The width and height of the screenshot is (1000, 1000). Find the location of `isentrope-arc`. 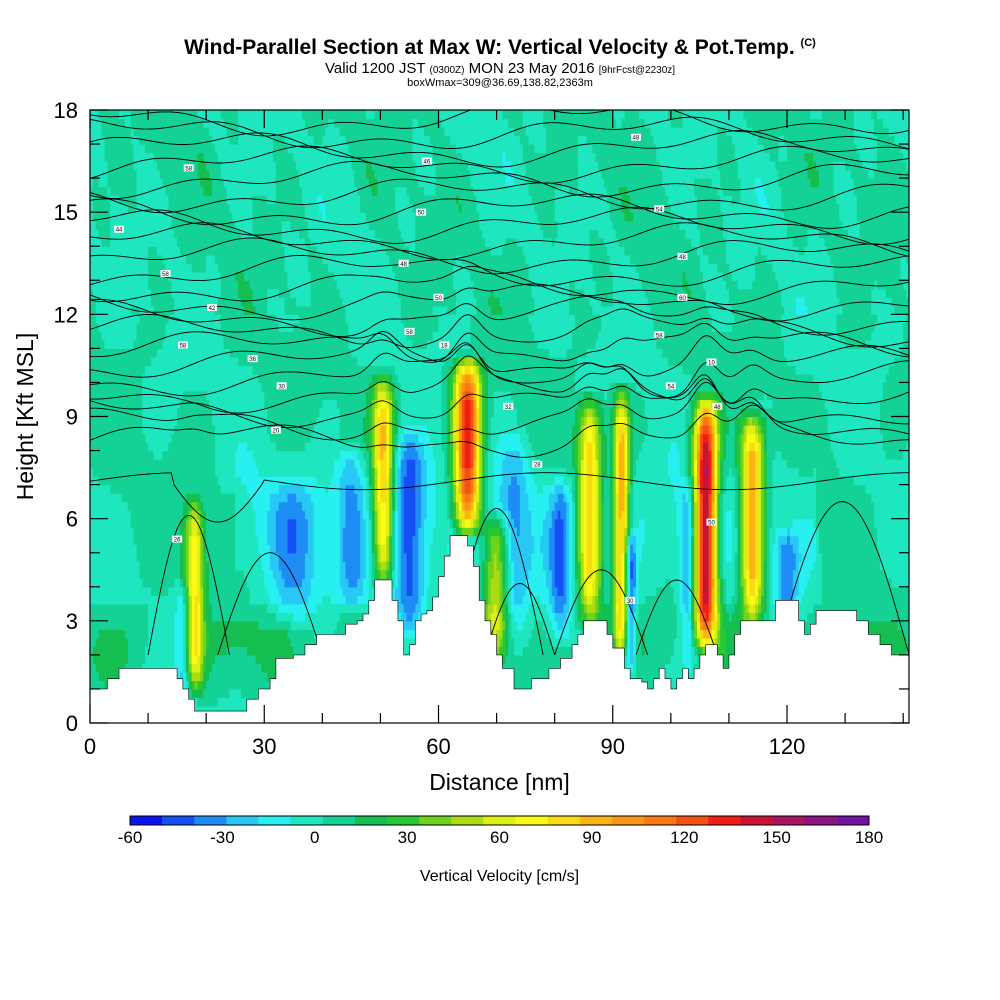

isentrope-arc is located at coordinates (601, 612).